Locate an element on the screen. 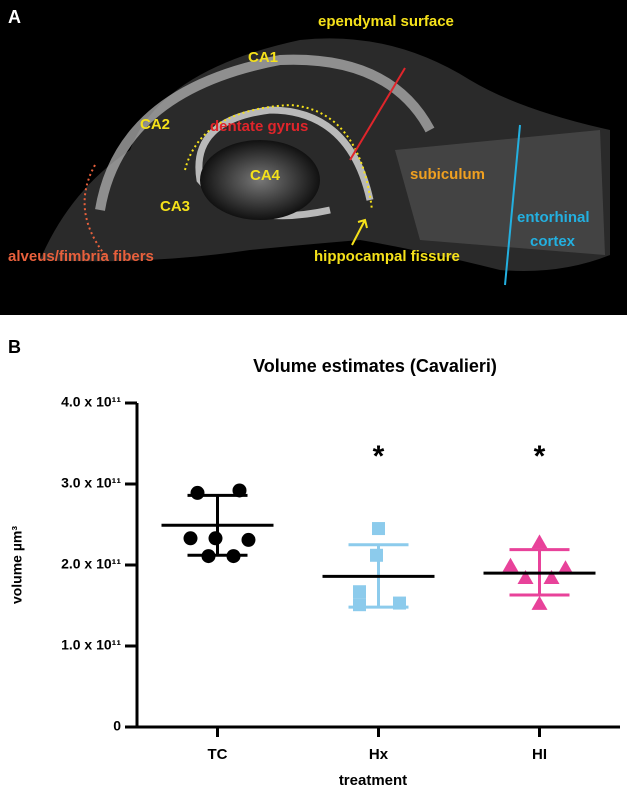 The height and width of the screenshot is (792, 627). y-tick-label: 2.0 x 10¹¹ is located at coordinates (91, 564).